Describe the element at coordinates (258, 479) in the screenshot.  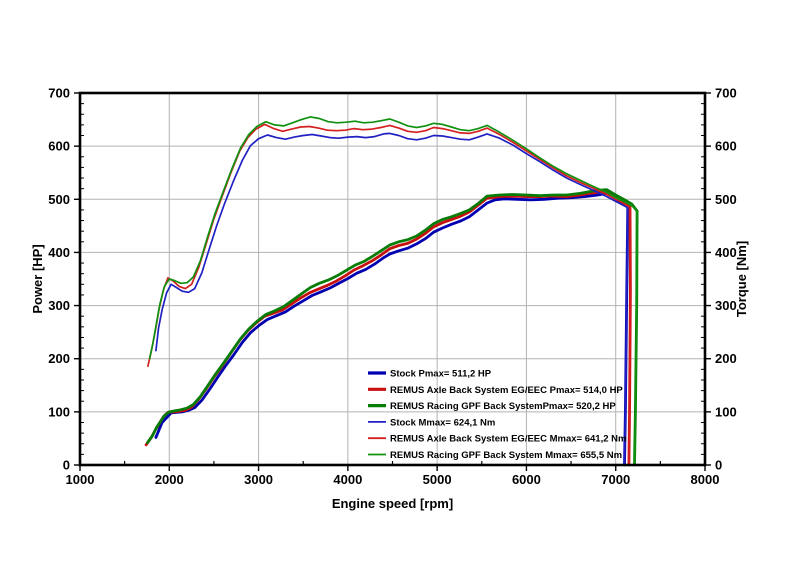
I see `x-axis-tick-label: 3000` at that location.